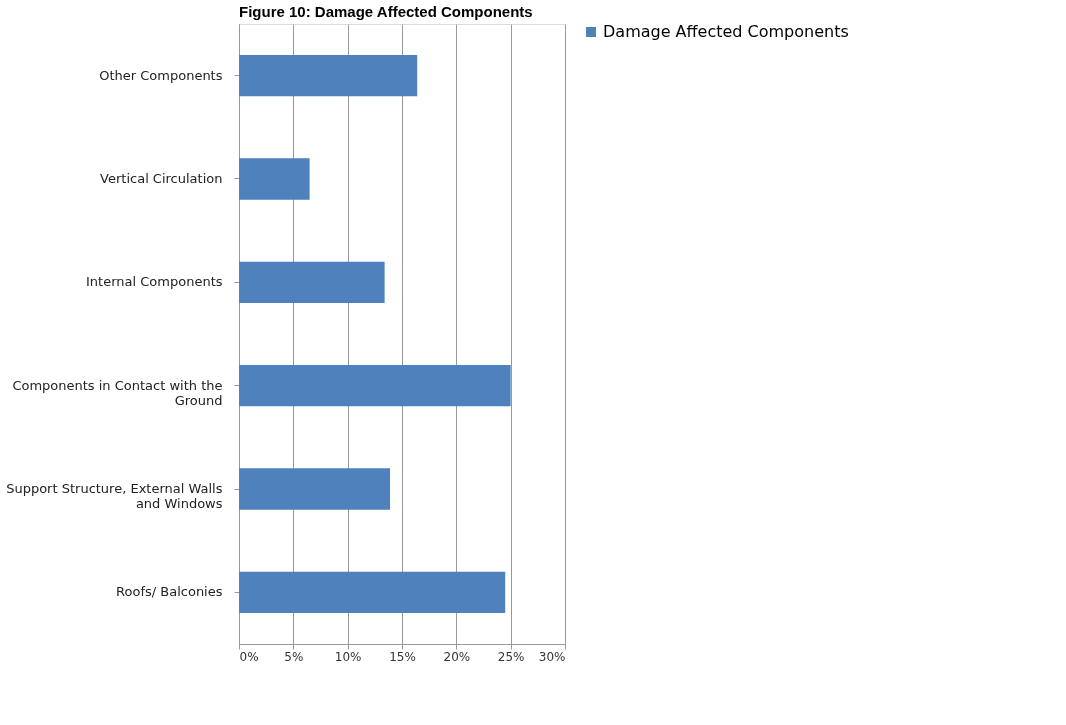 The width and height of the screenshot is (1066, 725). What do you see at coordinates (552, 656) in the screenshot?
I see `x-tick-label: 30%` at bounding box center [552, 656].